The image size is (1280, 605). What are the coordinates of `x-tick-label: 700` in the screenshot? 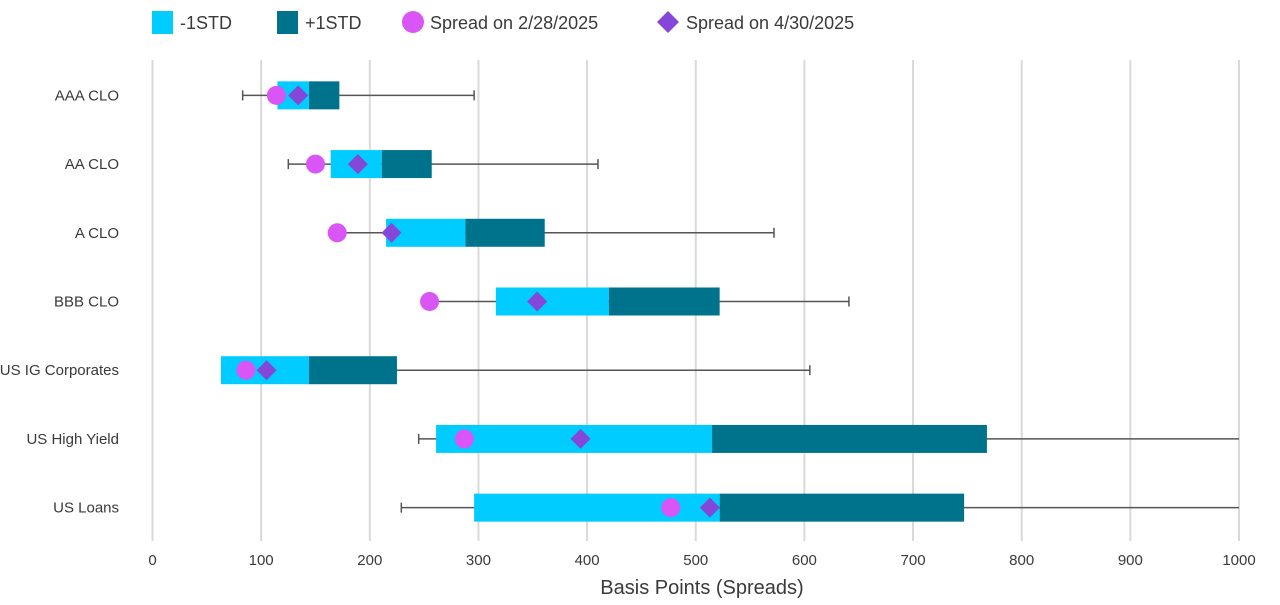 It's located at (913, 560).